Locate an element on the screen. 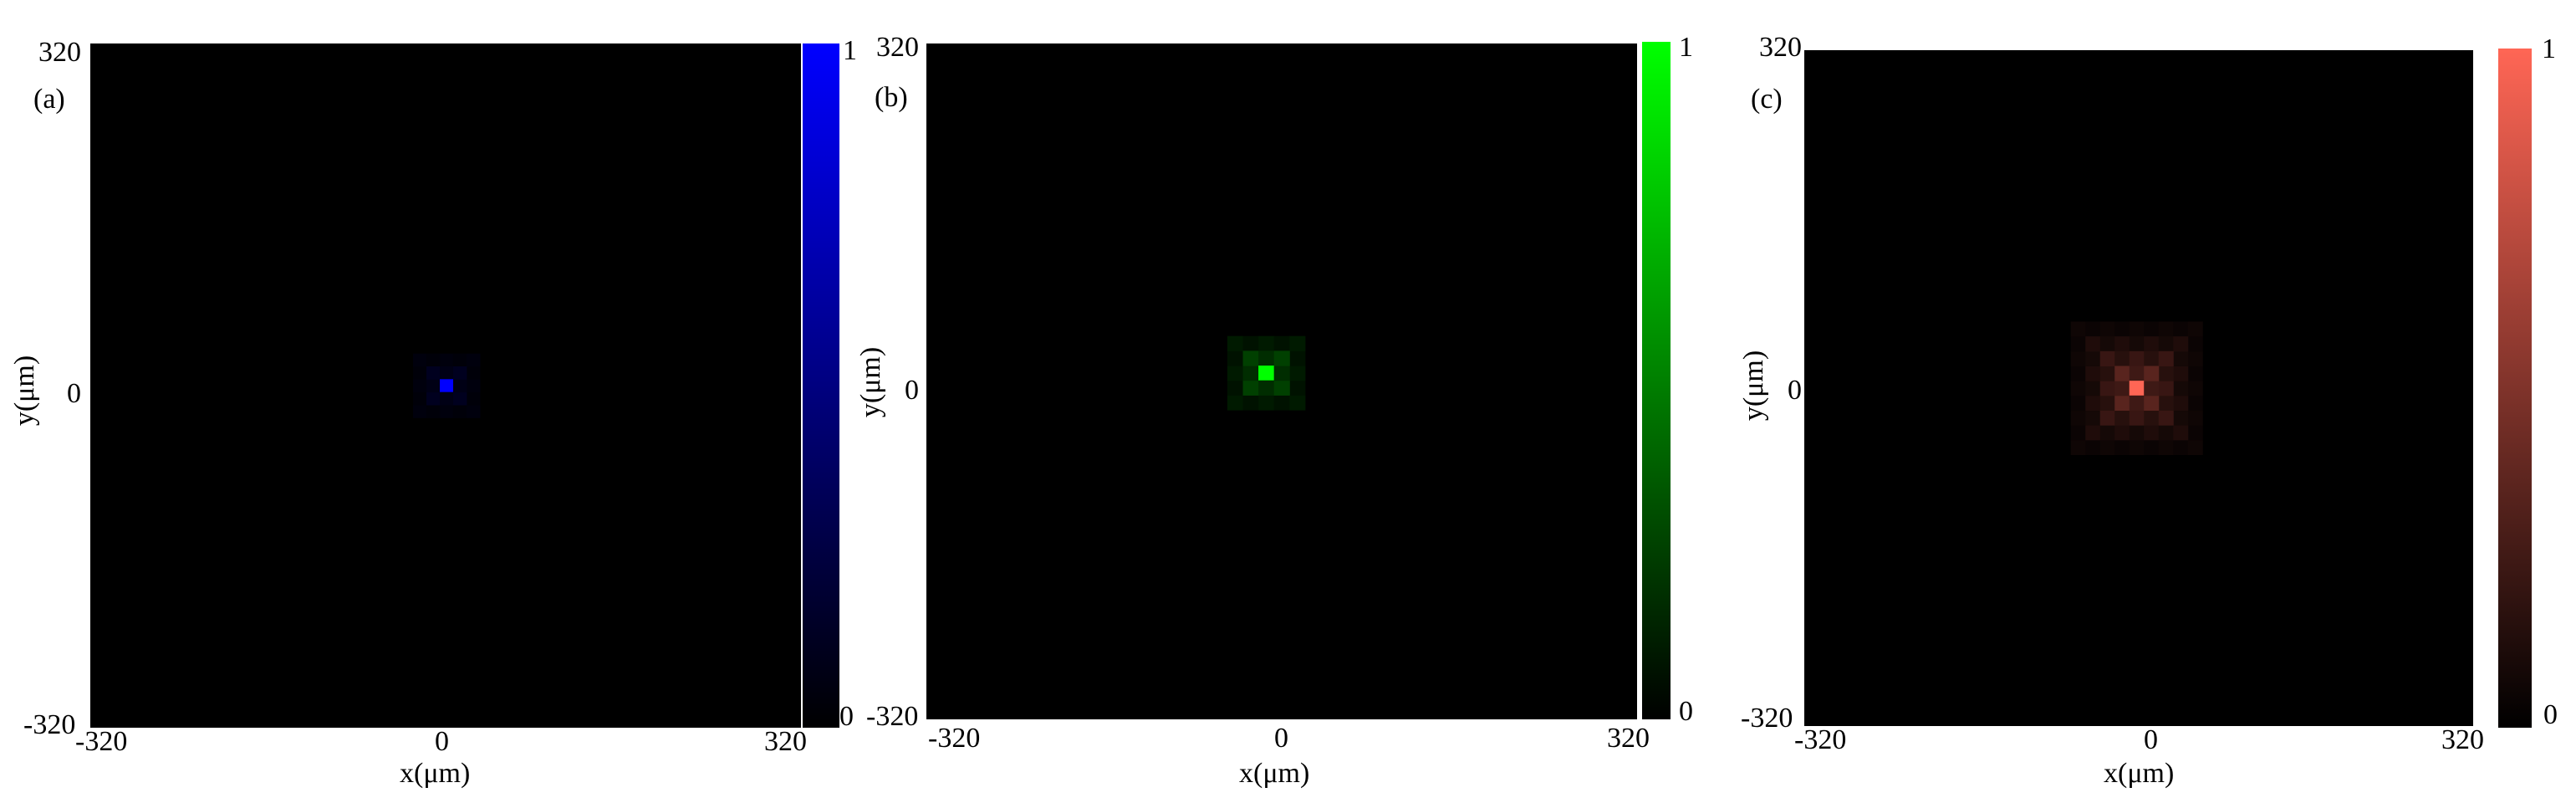 Image resolution: width=2576 pixels, height=803 pixels. x-tick-right-c: 320 is located at coordinates (2462, 739).